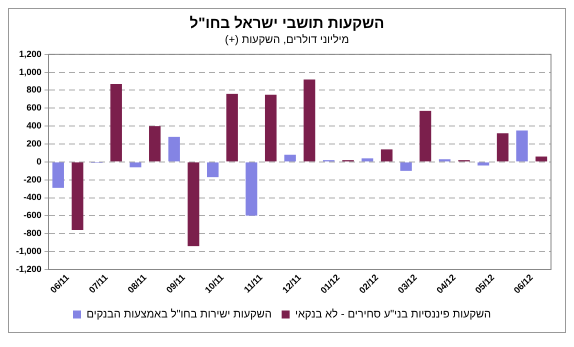 Image resolution: width=574 pixels, height=347 pixels. What do you see at coordinates (34, 107) in the screenshot?
I see `y-tick-label: 600` at bounding box center [34, 107].